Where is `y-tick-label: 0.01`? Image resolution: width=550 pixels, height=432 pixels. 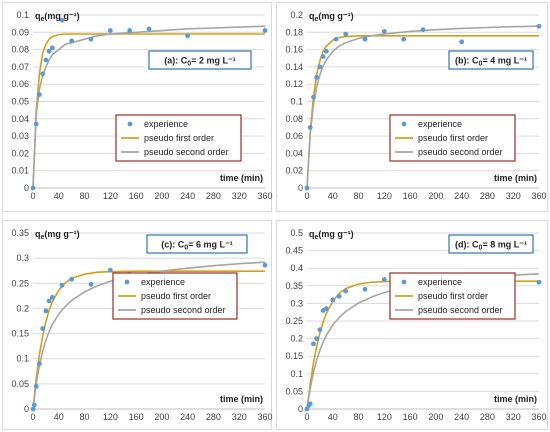 y-tick-label: 0.01 is located at coordinates (20, 171).